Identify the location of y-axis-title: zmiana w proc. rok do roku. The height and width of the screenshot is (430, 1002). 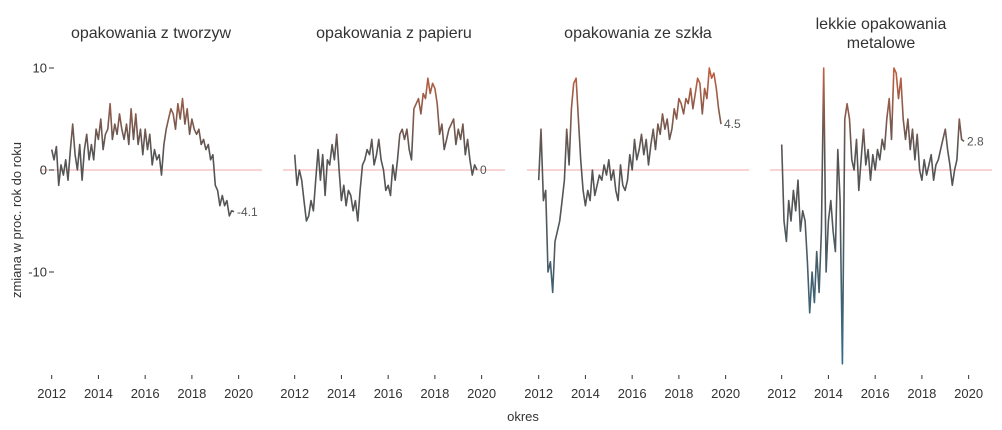
(16, 220).